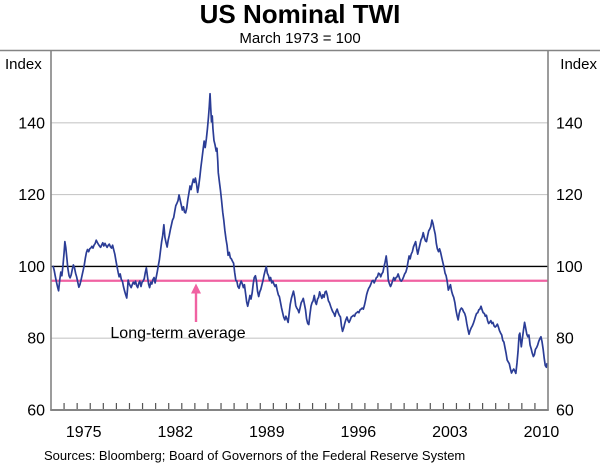  Describe the element at coordinates (300, 14) in the screenshot. I see `chart-title: US Nominal TWI` at that location.